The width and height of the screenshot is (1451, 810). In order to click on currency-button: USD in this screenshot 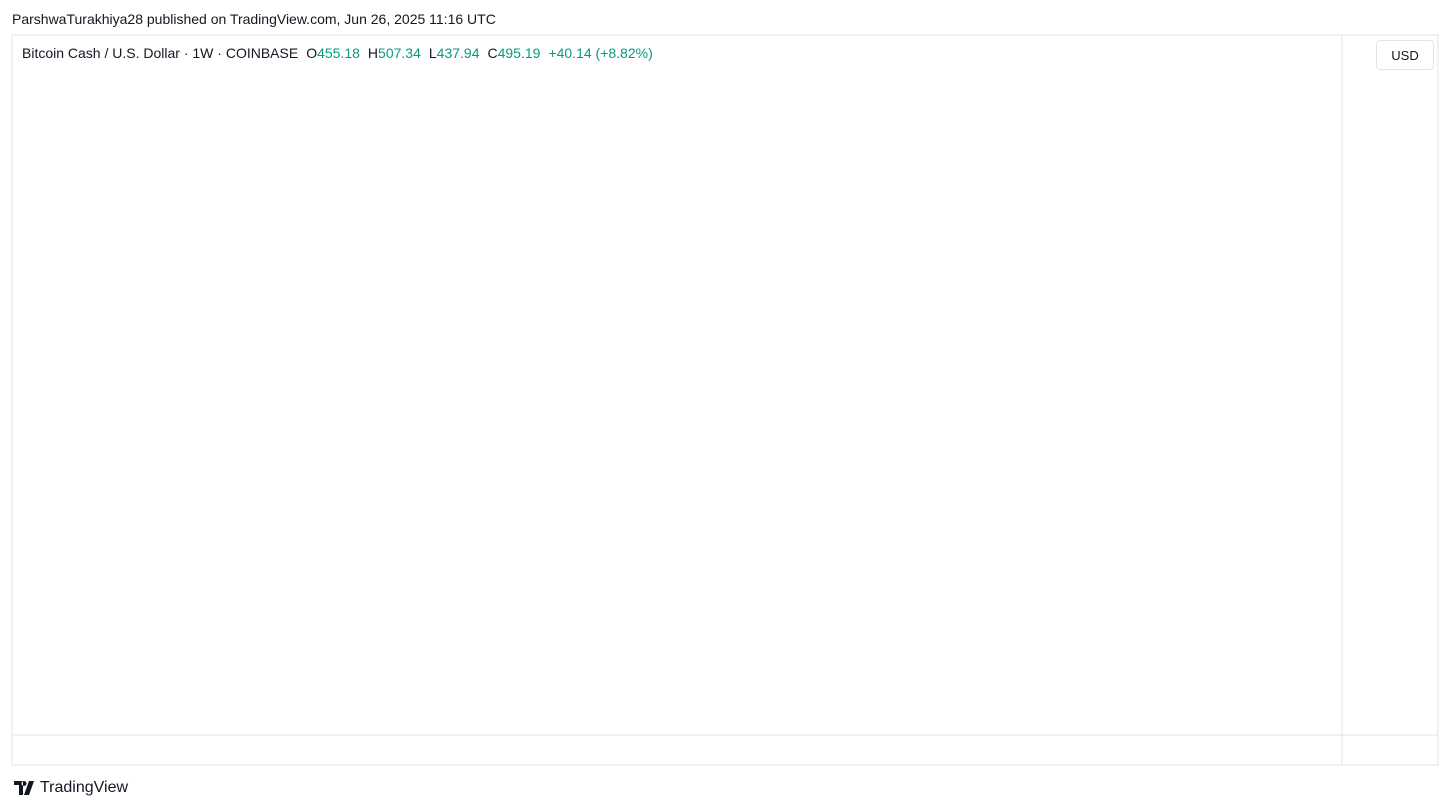, I will do `click(1405, 55)`.